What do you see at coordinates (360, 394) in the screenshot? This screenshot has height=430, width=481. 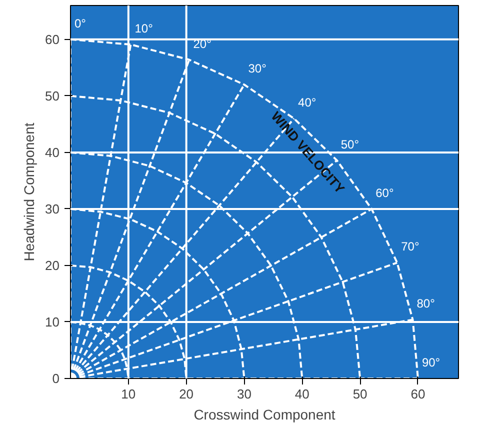 I see `x-tick-label: 50` at bounding box center [360, 394].